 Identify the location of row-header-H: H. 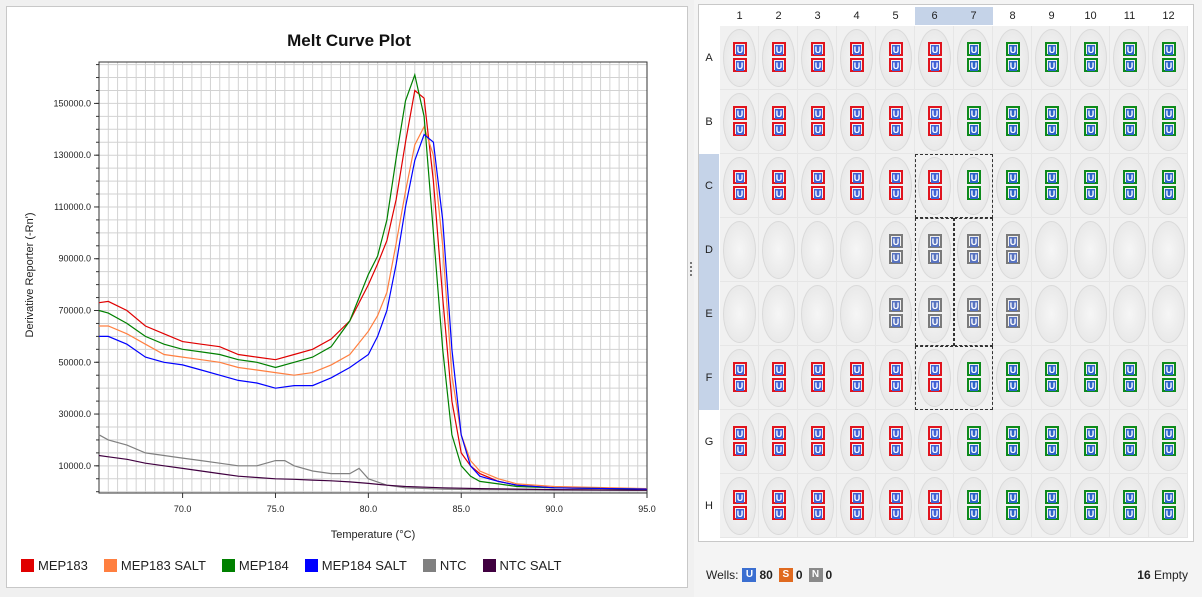
(709, 506).